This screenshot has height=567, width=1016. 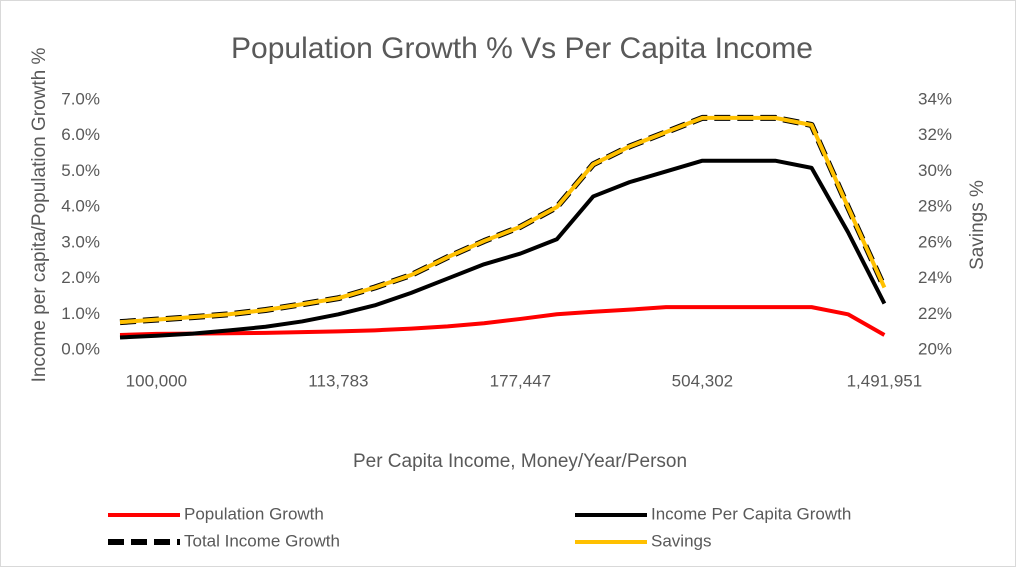 What do you see at coordinates (80, 98) in the screenshot?
I see `y-tick-label: 7.0%` at bounding box center [80, 98].